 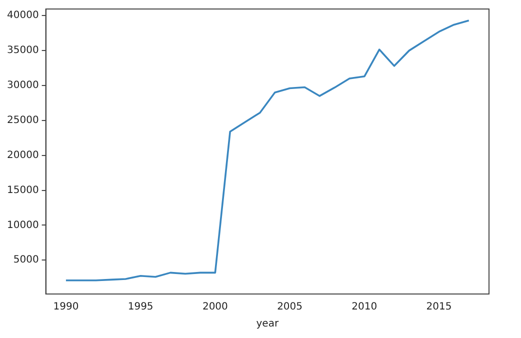 I want to click on x-tick-label: 1990, so click(x=66, y=307).